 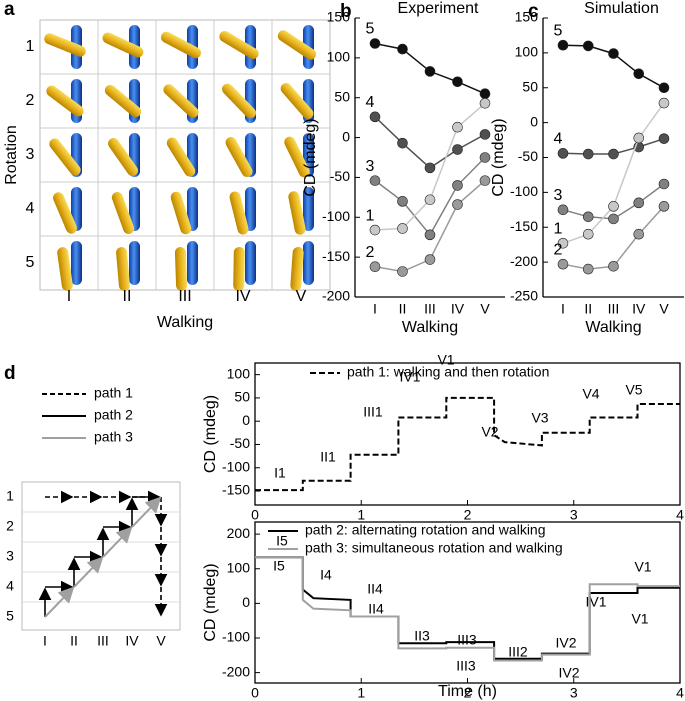 What do you see at coordinates (236, 490) in the screenshot?
I see `y-tick-label: -150` at bounding box center [236, 490].